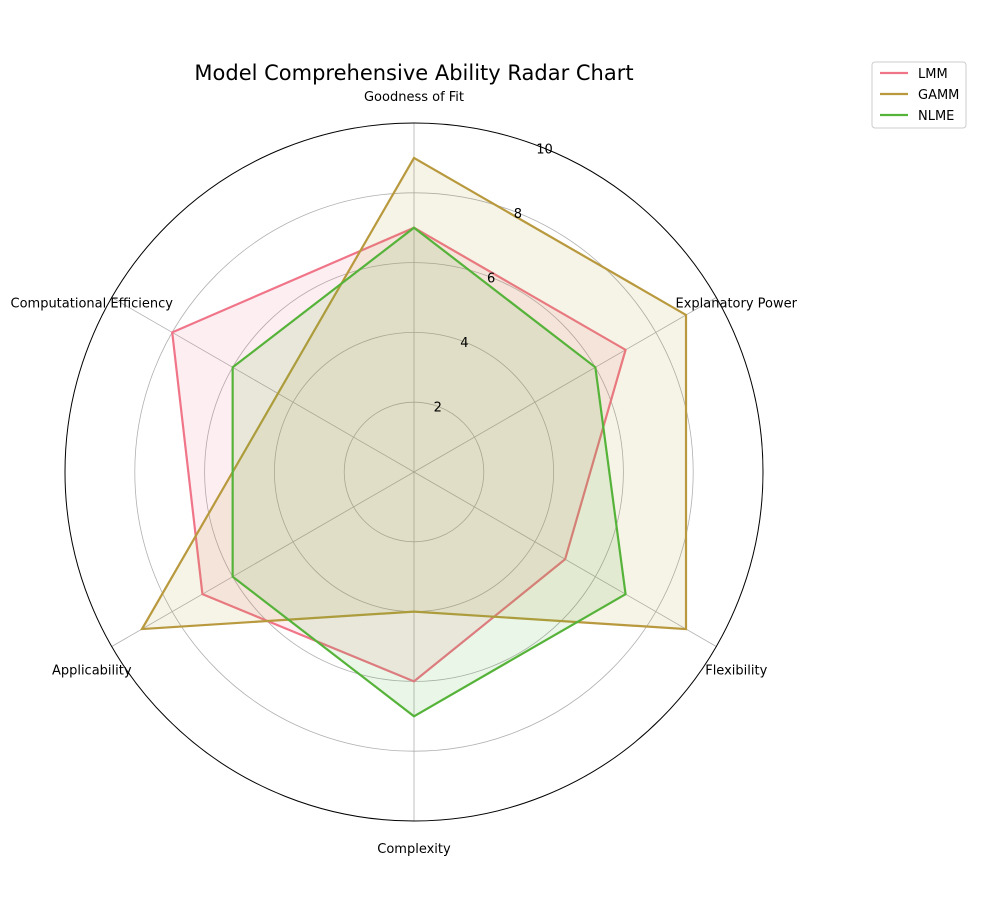 Image resolution: width=1000 pixels, height=906 pixels. What do you see at coordinates (491, 279) in the screenshot?
I see `tick-label-6: 6` at bounding box center [491, 279].